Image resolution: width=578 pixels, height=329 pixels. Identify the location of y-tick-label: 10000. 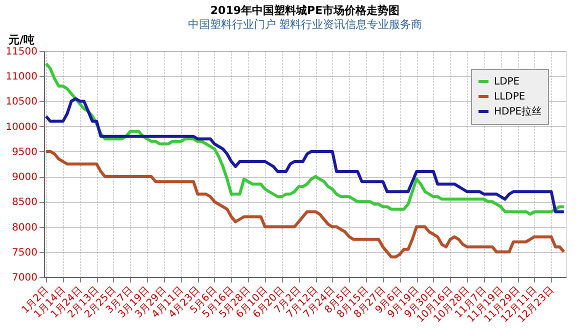
(22, 127).